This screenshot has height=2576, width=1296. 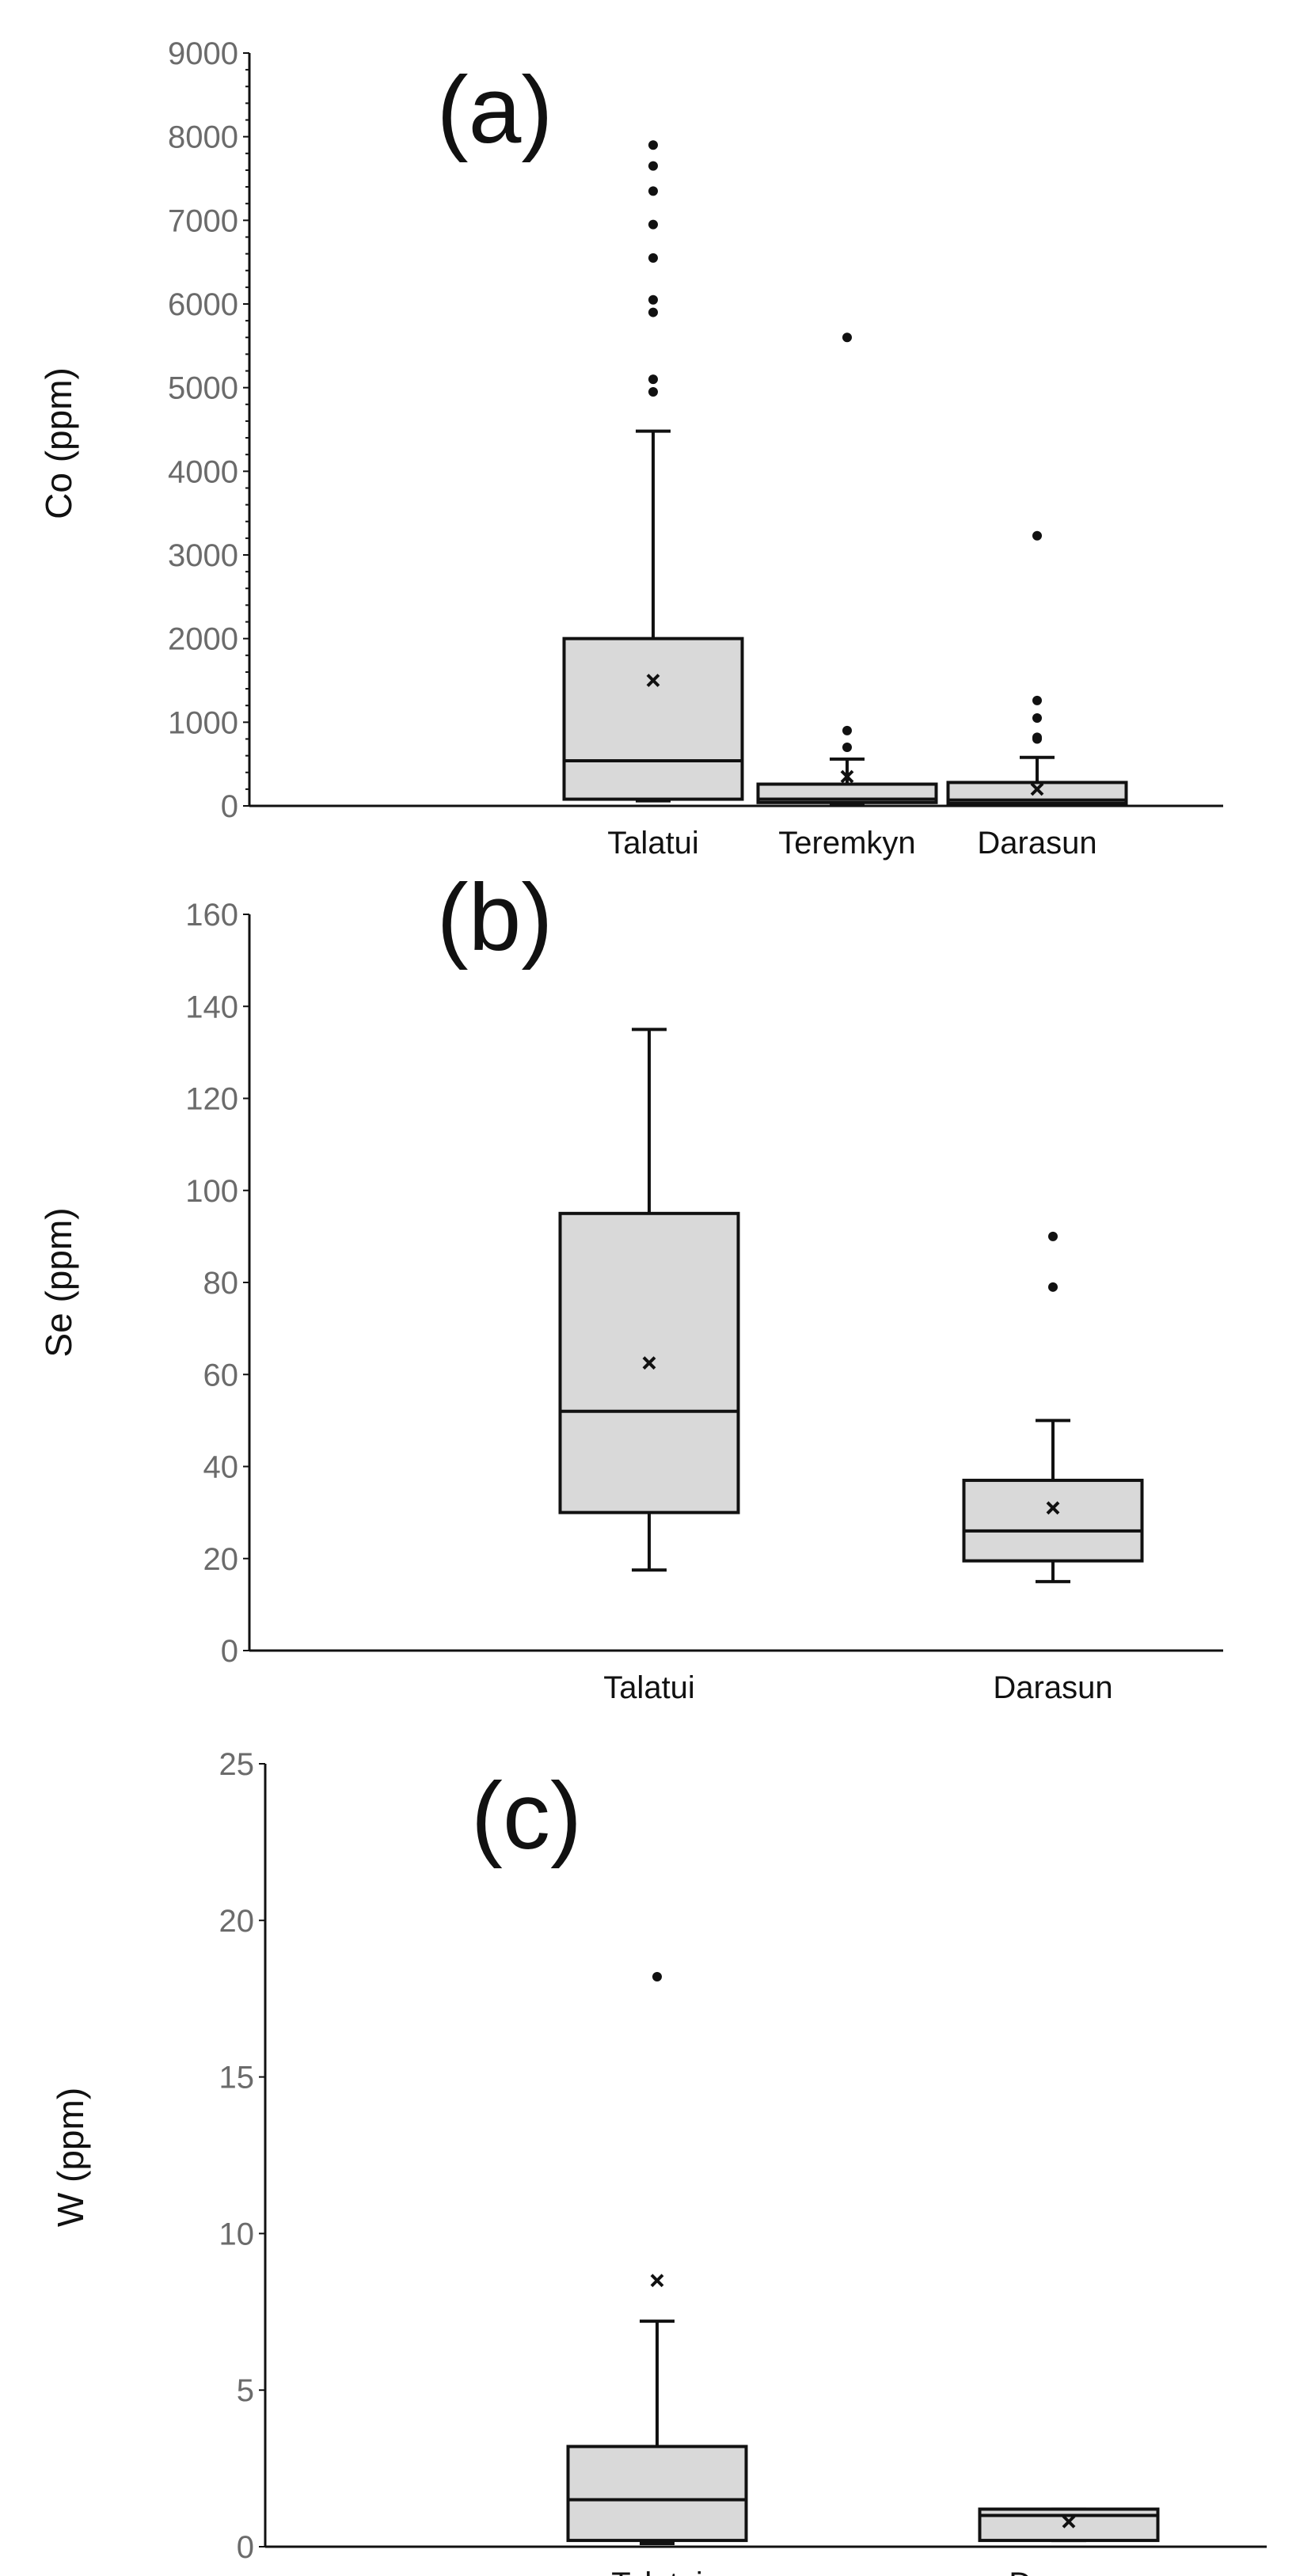 I want to click on panel-label: (b), so click(x=495, y=917).